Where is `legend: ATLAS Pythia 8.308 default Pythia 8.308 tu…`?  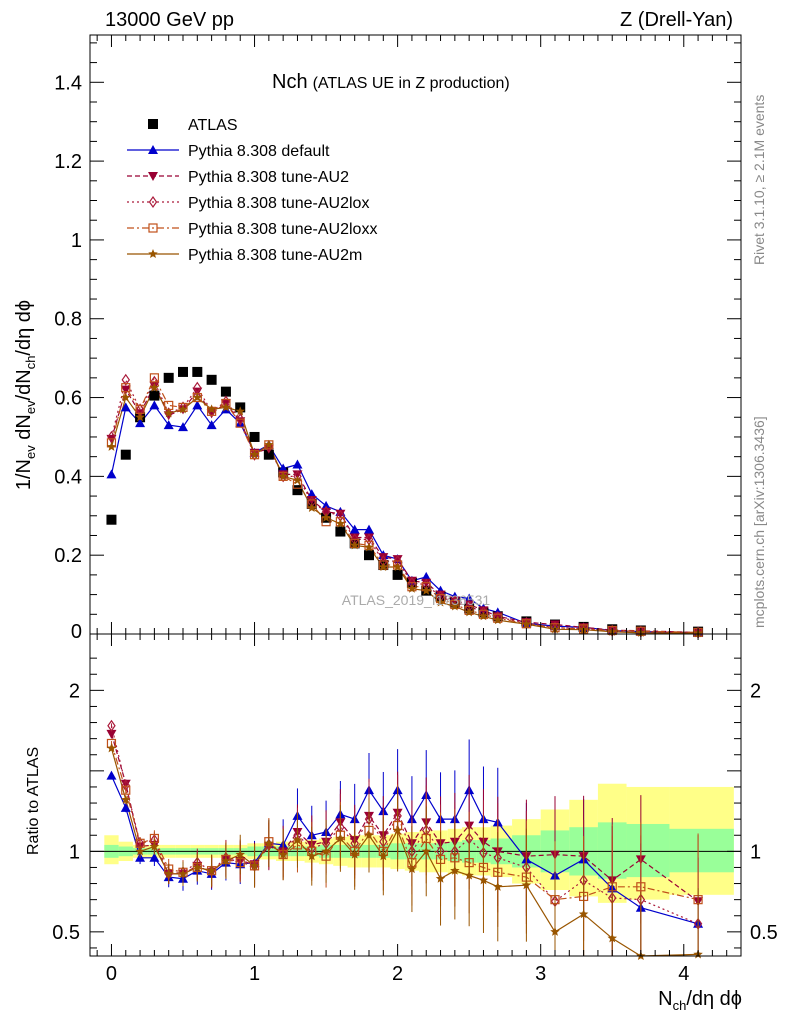
legend: ATLAS Pythia 8.308 default Pythia 8.308 tu… is located at coordinates (252, 190).